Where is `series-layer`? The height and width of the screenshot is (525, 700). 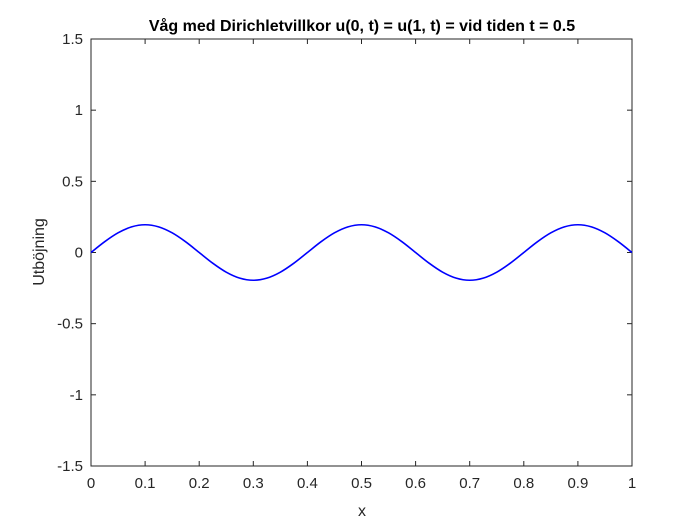
series-layer is located at coordinates (361, 252).